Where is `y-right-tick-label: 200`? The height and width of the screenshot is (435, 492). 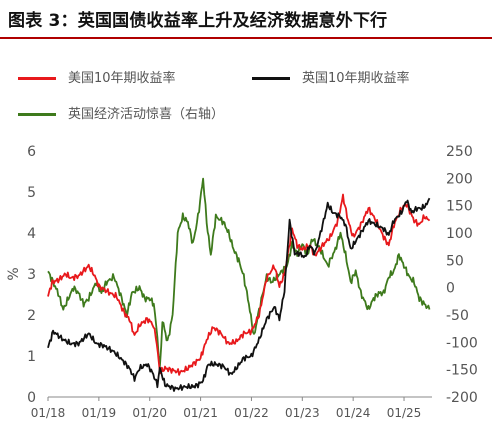
y-right-tick-label: 200 is located at coordinates (459, 179).